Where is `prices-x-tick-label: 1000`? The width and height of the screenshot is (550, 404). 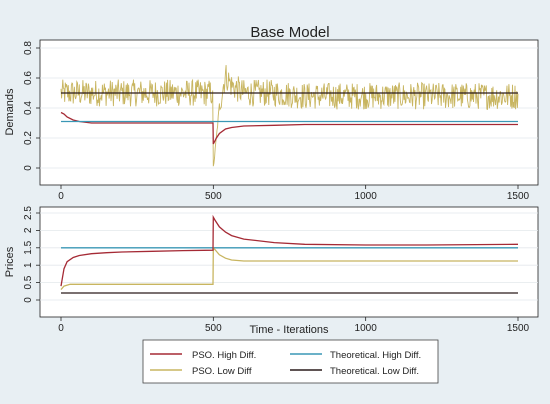
prices-x-tick-label: 1000 is located at coordinates (366, 328).